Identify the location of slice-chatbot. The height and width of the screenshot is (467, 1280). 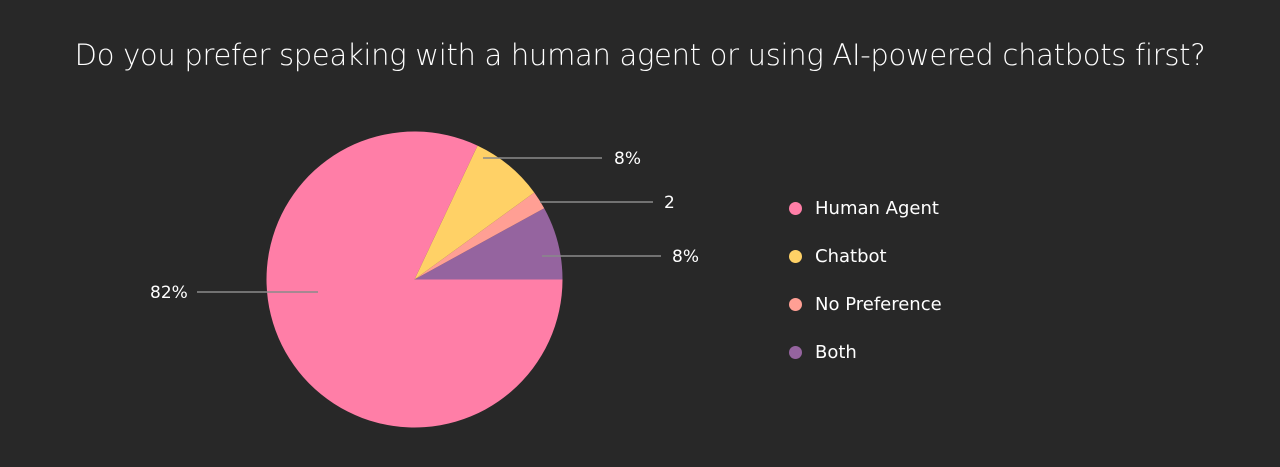
(474, 212).